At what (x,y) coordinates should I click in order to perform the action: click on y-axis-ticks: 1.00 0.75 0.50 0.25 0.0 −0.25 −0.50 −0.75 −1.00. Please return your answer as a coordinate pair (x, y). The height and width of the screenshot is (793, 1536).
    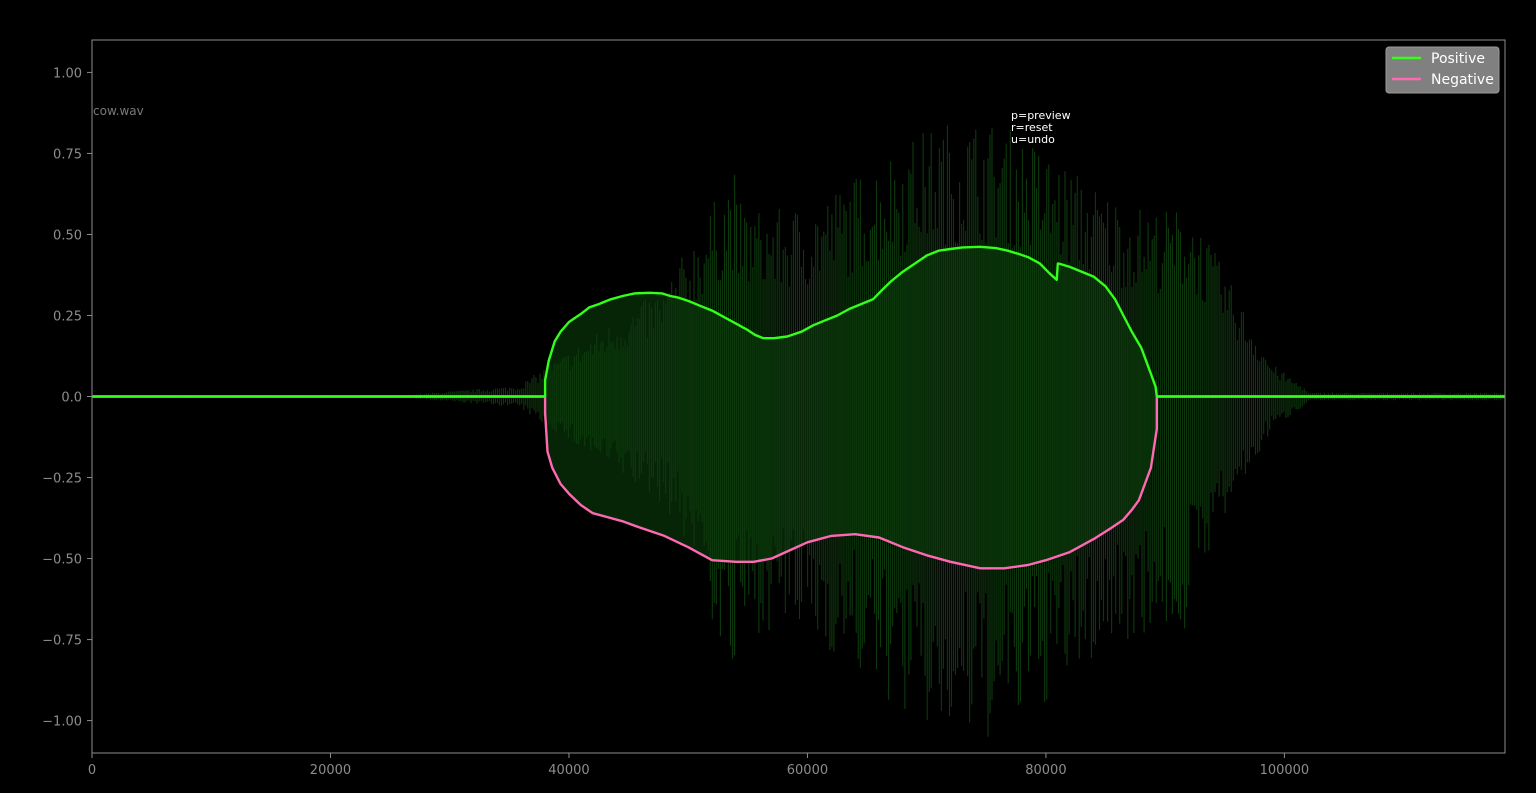
    Looking at the image, I should click on (67, 398).